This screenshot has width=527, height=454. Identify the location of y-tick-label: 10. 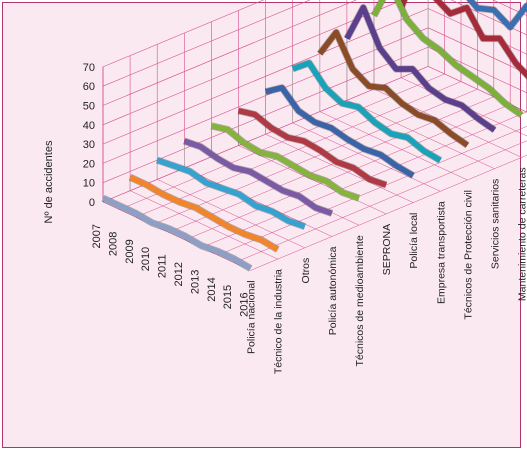
(89, 184).